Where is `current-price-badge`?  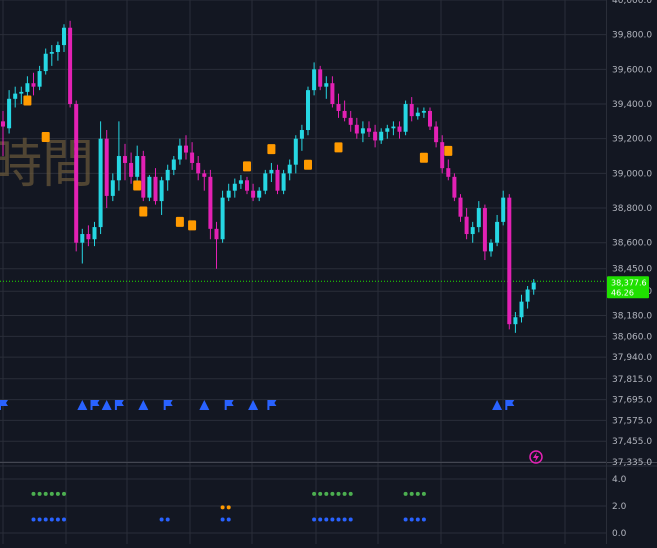 current-price-badge is located at coordinates (628, 287).